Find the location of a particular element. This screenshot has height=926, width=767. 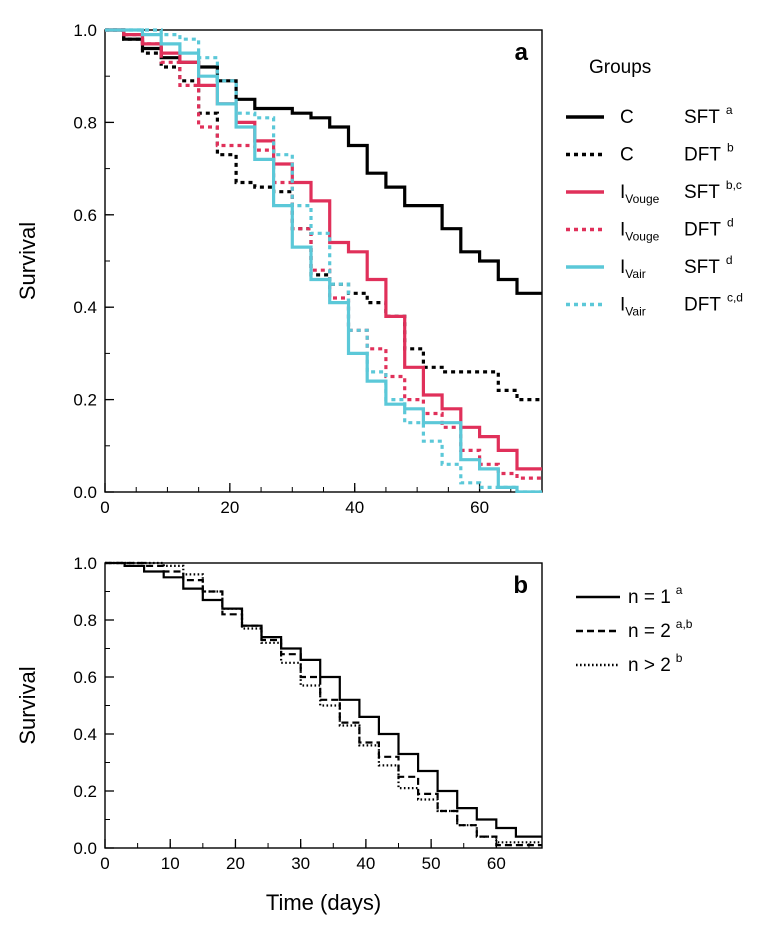

legend-label: n = 2 a,b is located at coordinates (660, 629).